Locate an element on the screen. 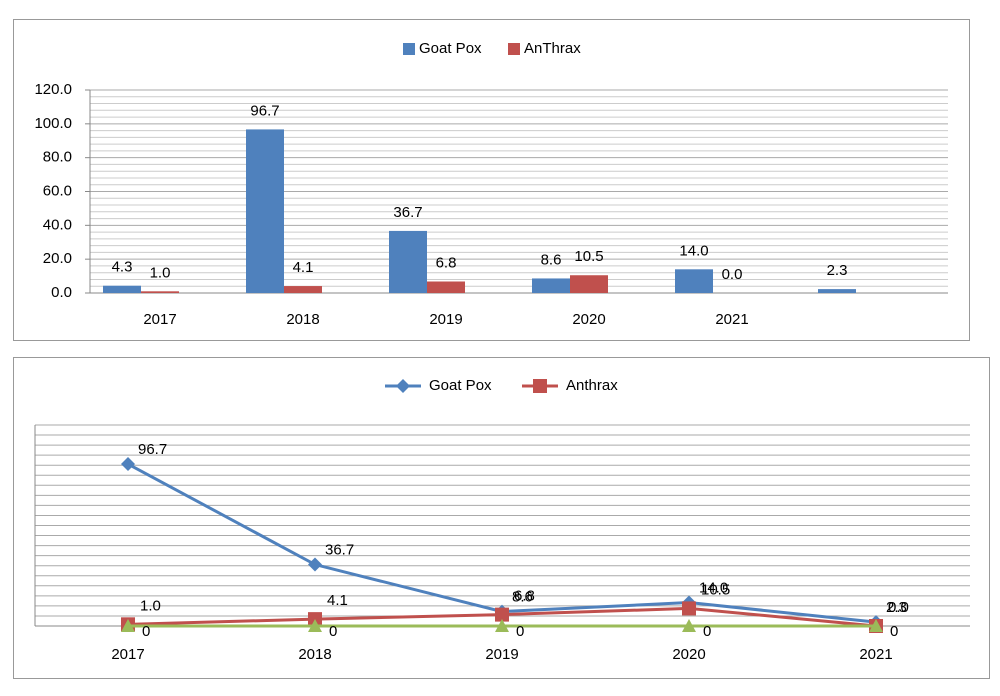  y-tick-label: 40.0 is located at coordinates (57, 224).